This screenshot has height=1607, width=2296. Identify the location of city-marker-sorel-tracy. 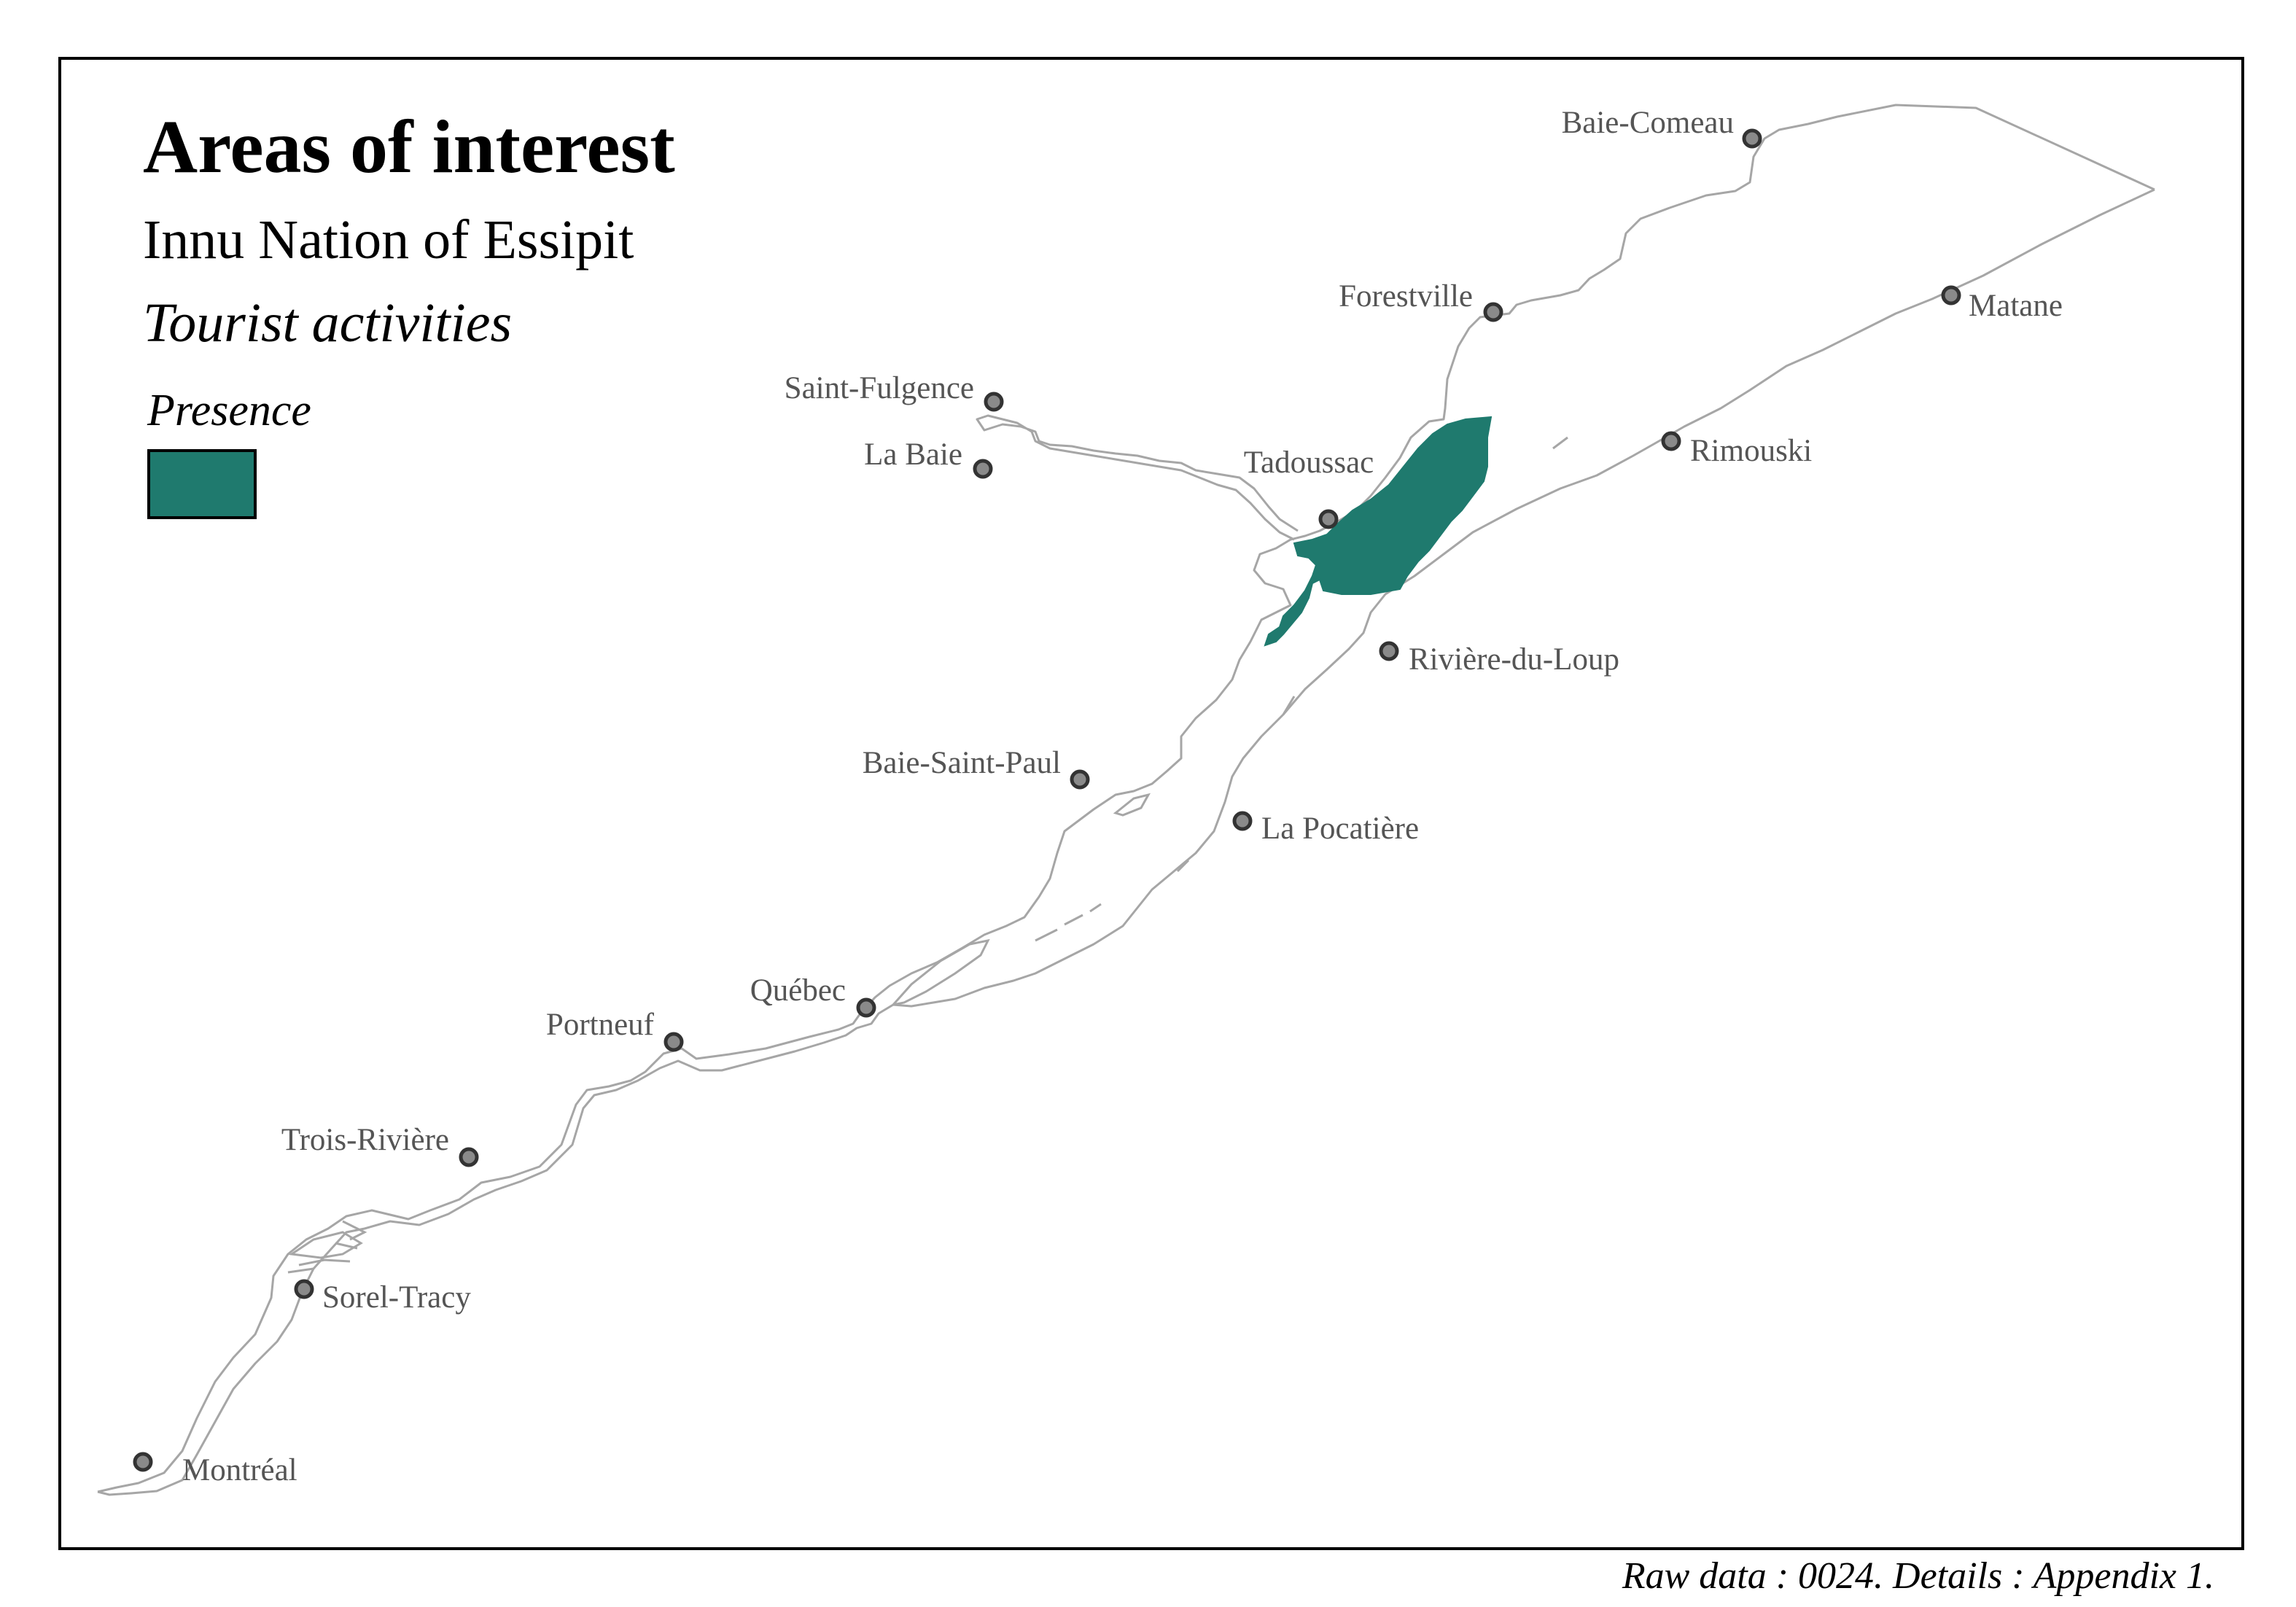
(304, 1289).